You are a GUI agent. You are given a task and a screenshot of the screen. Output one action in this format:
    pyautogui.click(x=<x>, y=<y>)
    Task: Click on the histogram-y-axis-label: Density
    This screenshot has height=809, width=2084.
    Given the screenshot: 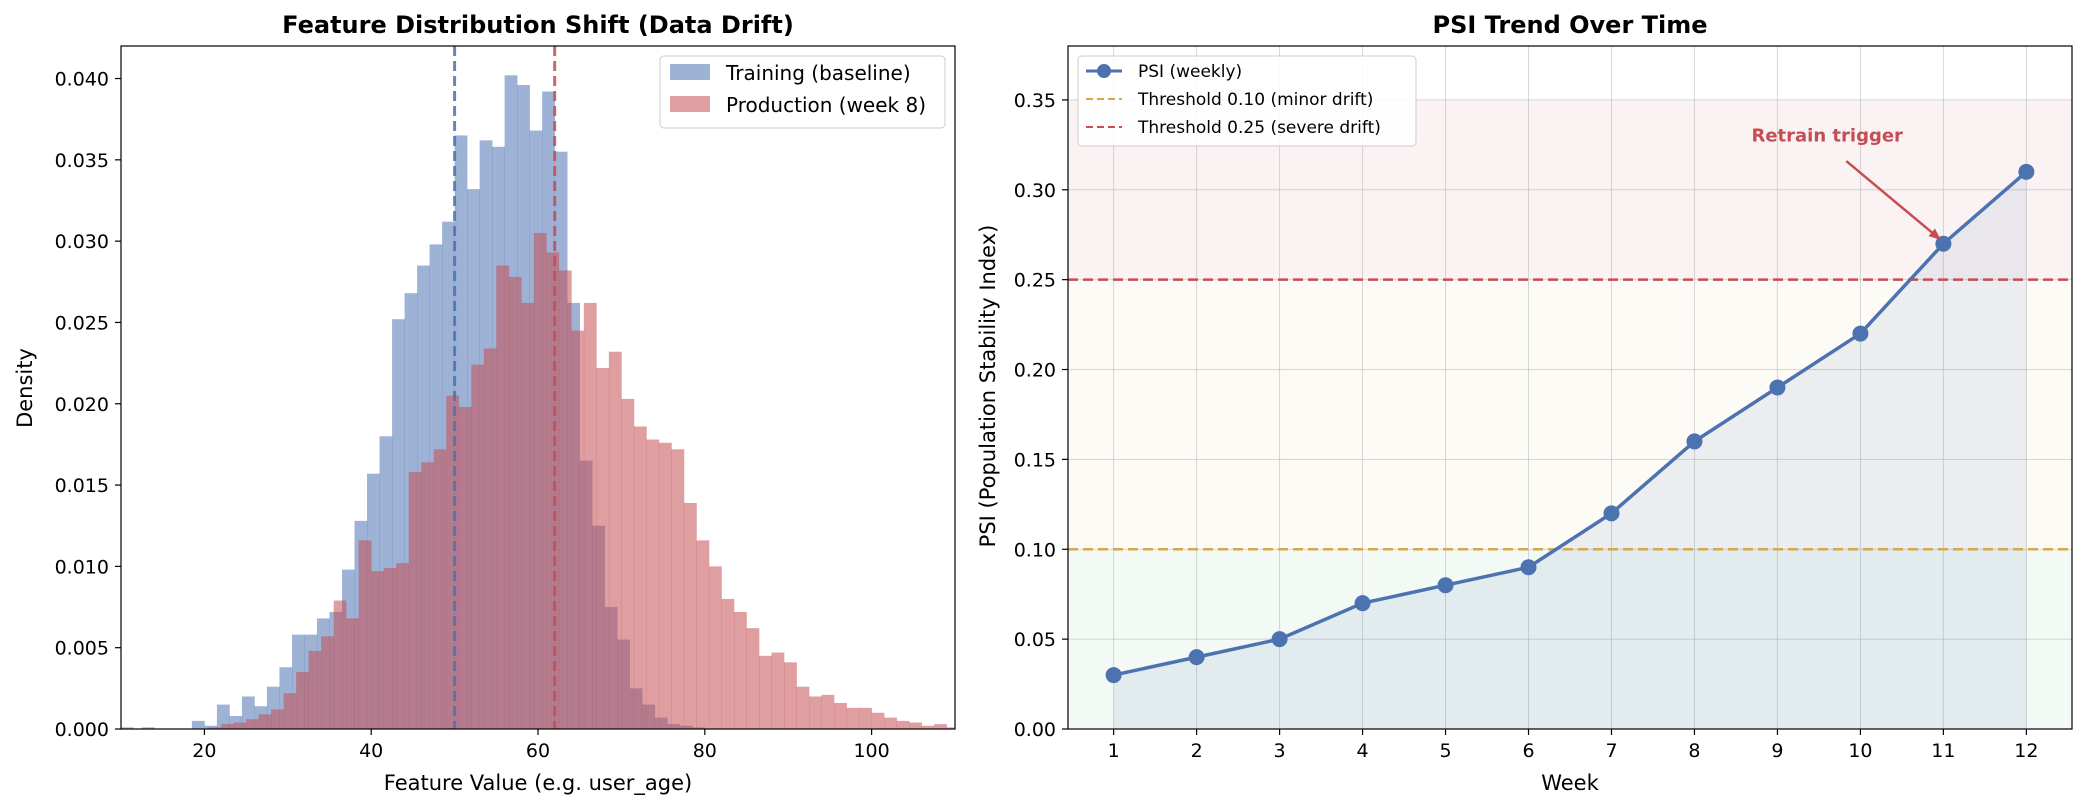 What is the action you would take?
    pyautogui.click(x=25, y=388)
    